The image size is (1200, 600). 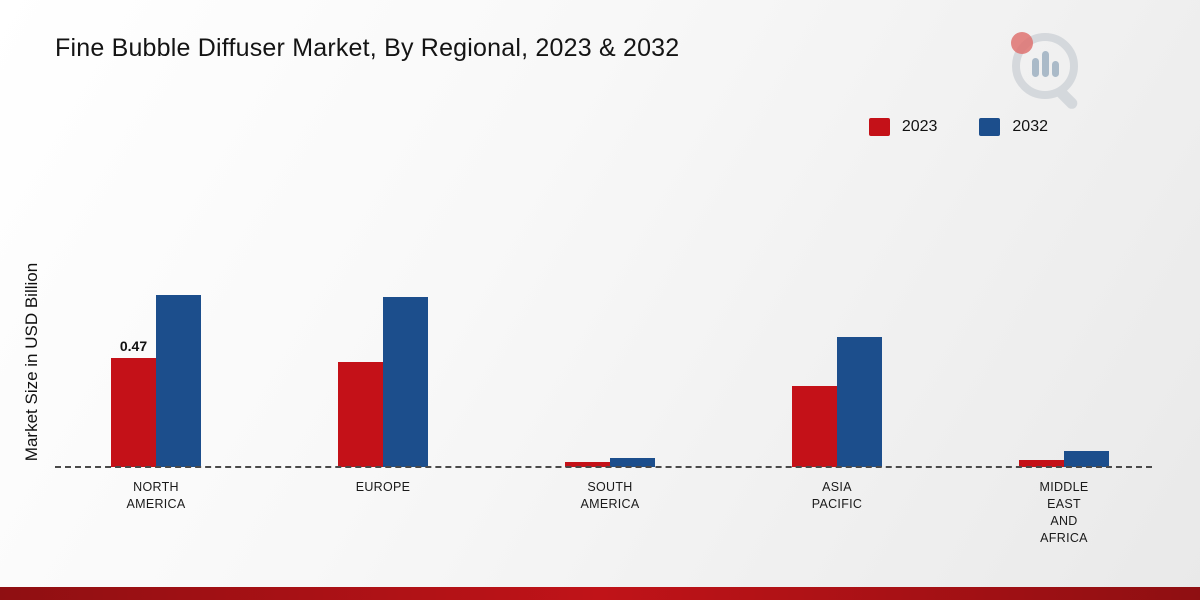 What do you see at coordinates (1041, 463) in the screenshot?
I see `bar-2023-middle-east-and-africa` at bounding box center [1041, 463].